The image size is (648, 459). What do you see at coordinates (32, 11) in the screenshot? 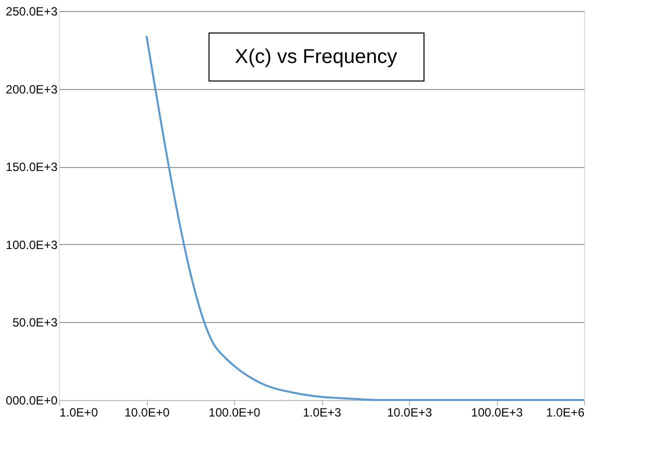
I see `y-tick-label: 250.0E+3` at bounding box center [32, 11].